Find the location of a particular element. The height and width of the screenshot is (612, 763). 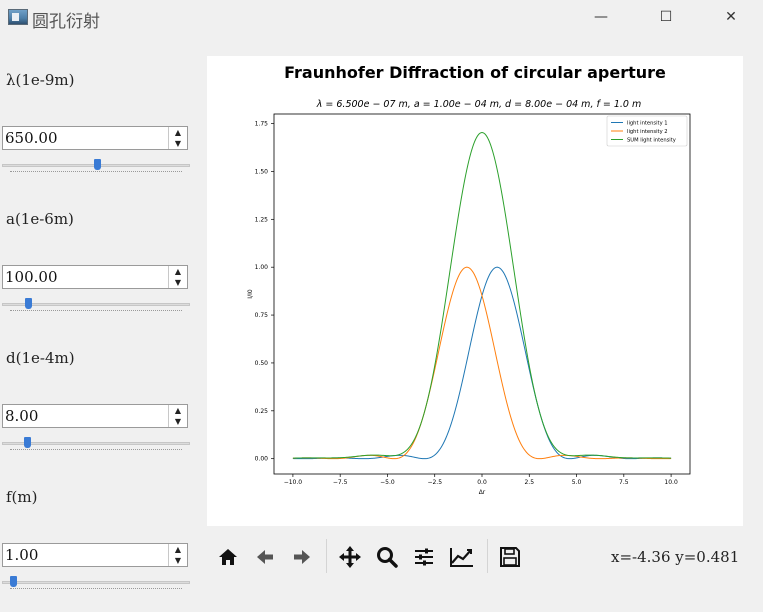

forward-button is located at coordinates (302, 557).